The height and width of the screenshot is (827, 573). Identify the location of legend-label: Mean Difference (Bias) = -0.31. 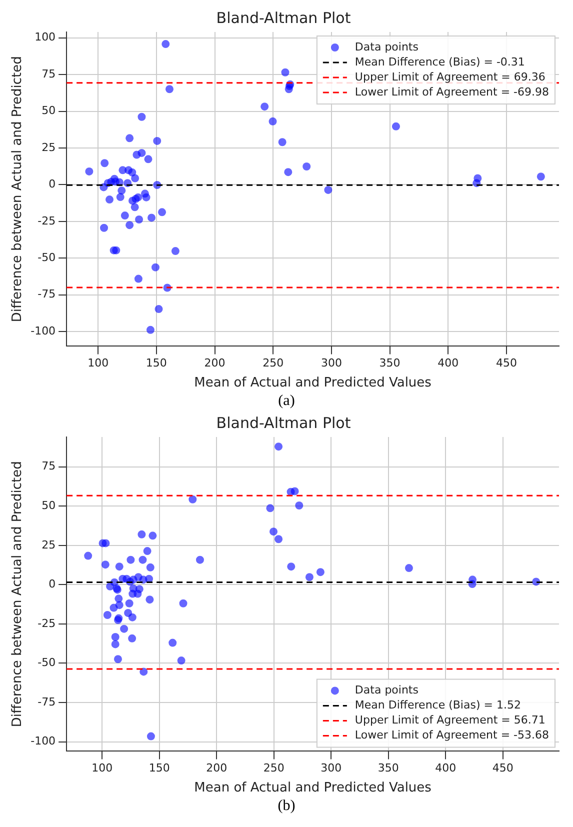
(439, 61).